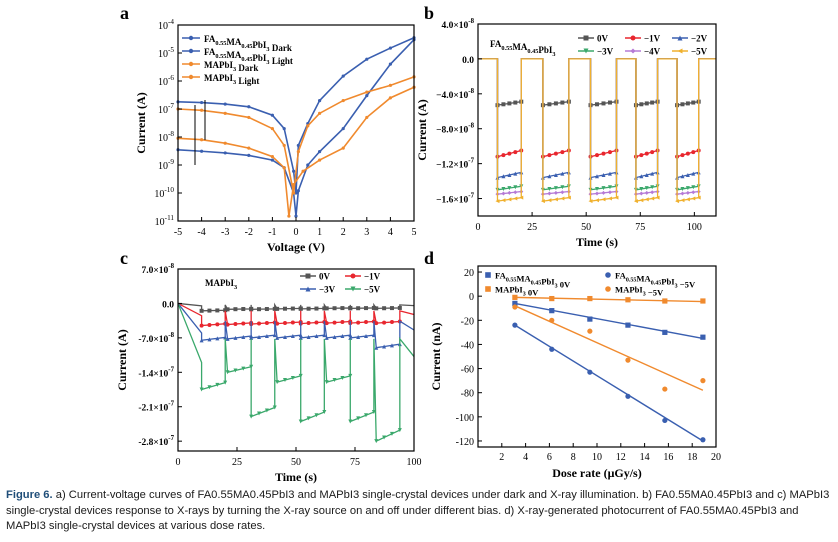  Describe the element at coordinates (605, 52) in the screenshot. I see `legend-label-b: −3V` at that location.